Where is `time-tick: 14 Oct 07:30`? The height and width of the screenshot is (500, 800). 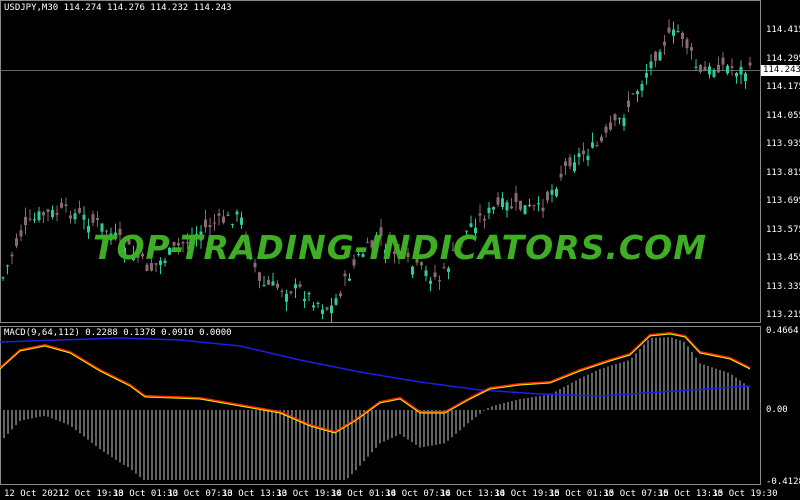
time-tick: 14 Oct 07:30 is located at coordinates (418, 494).